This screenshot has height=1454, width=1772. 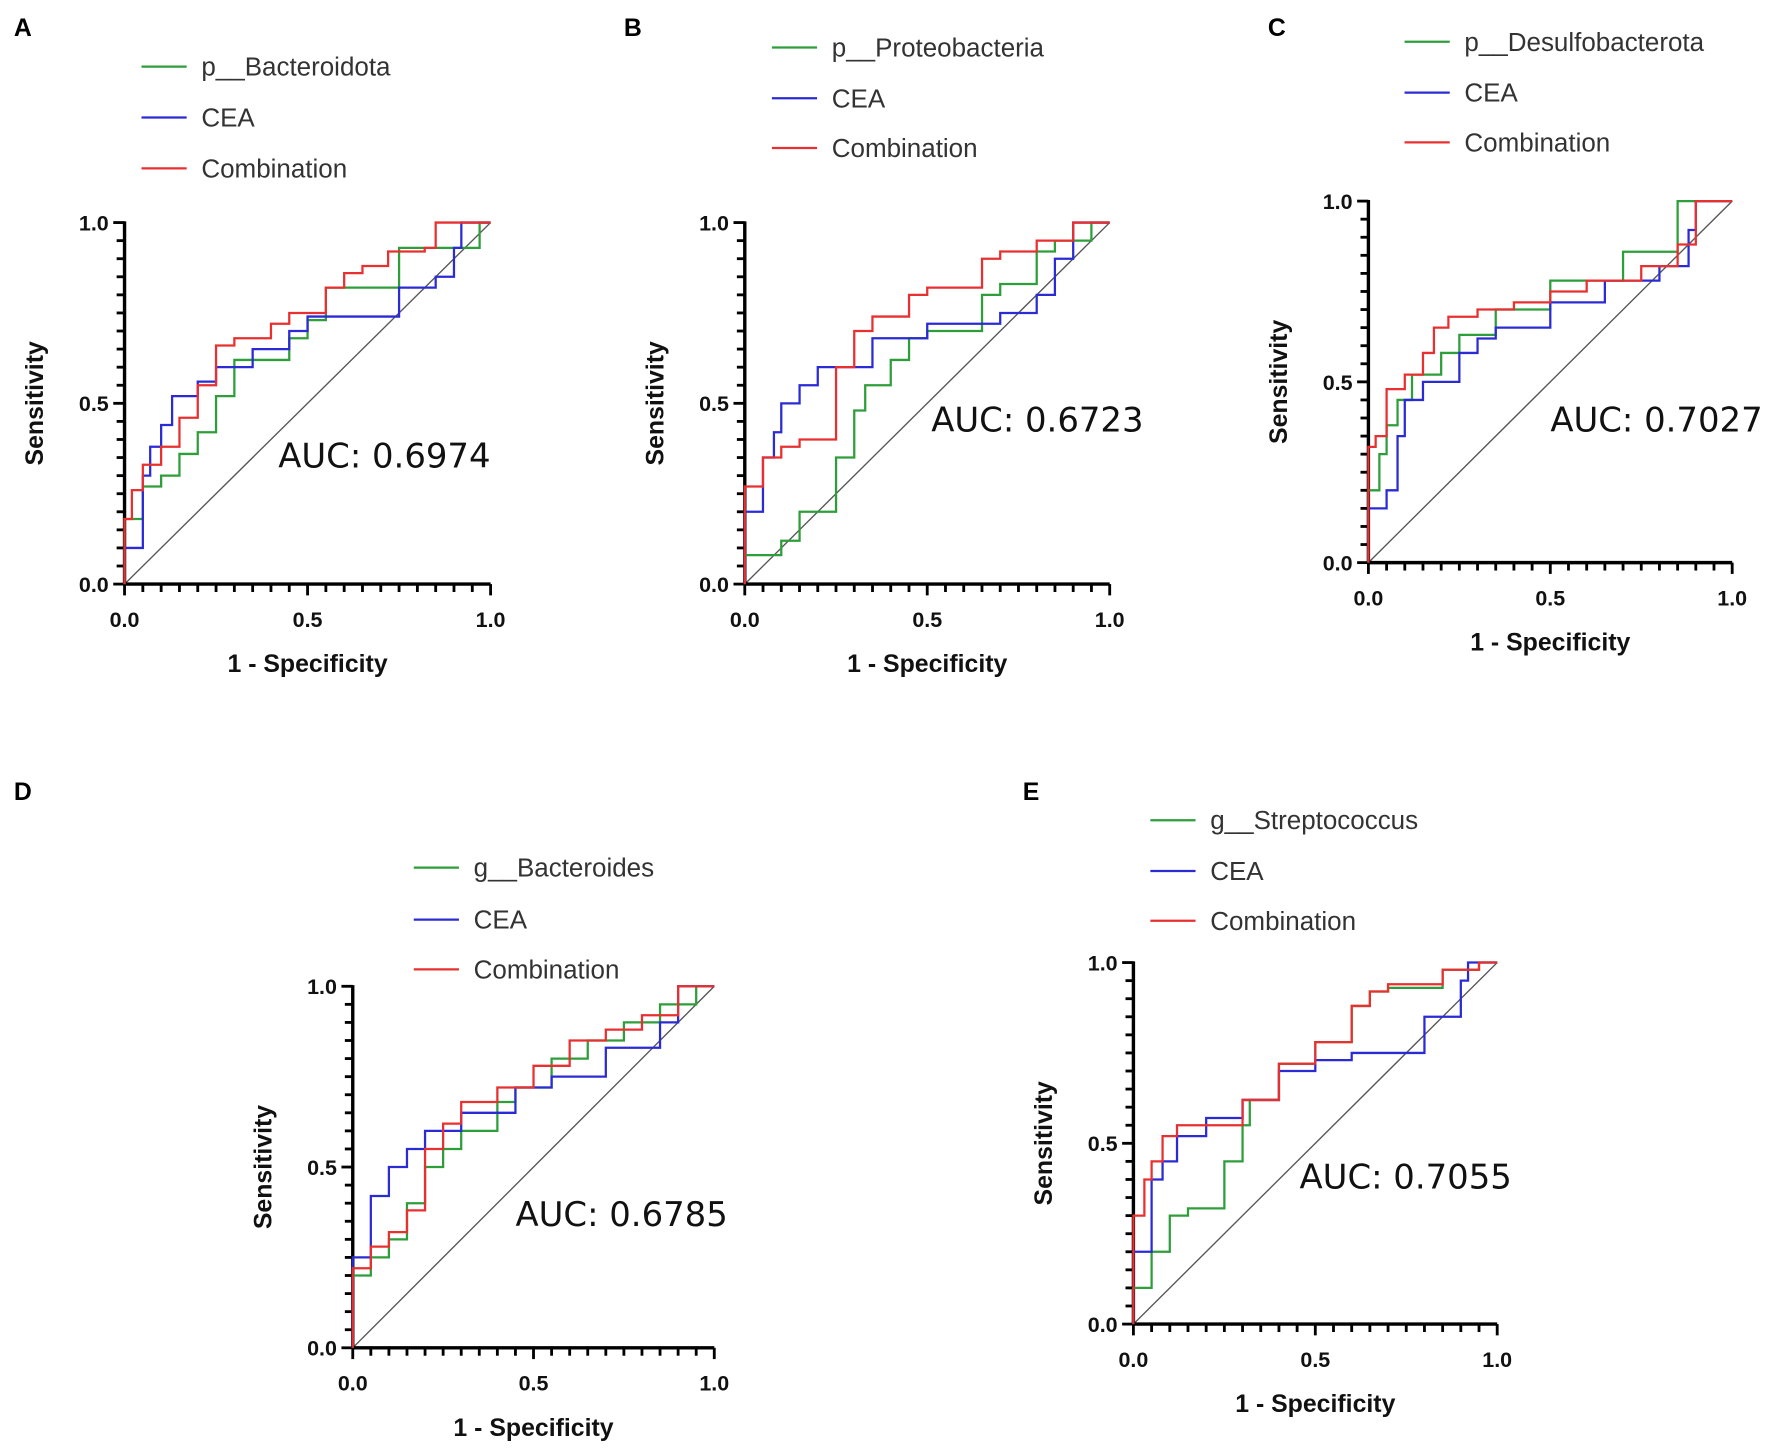 I want to click on auc-label: AUC: 0.6785, so click(x=621, y=1214).